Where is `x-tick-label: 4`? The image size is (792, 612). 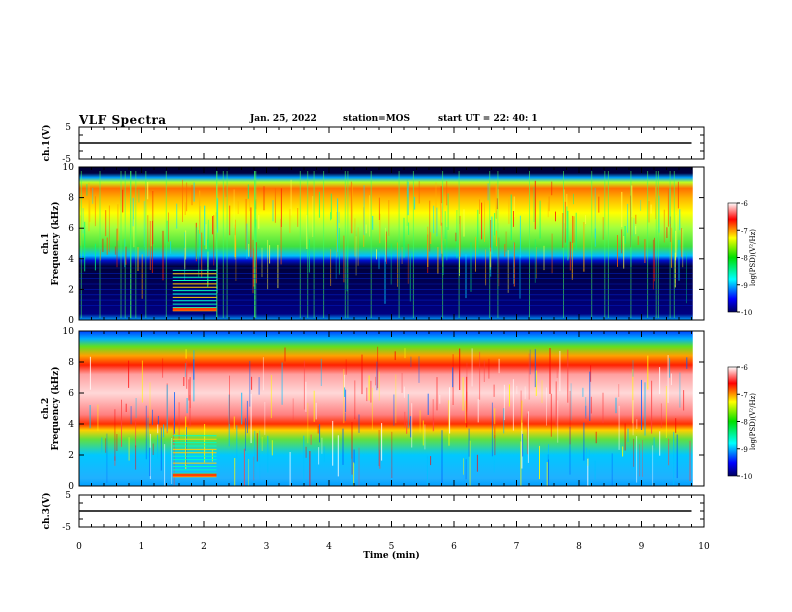
x-tick-label: 4 is located at coordinates (329, 547).